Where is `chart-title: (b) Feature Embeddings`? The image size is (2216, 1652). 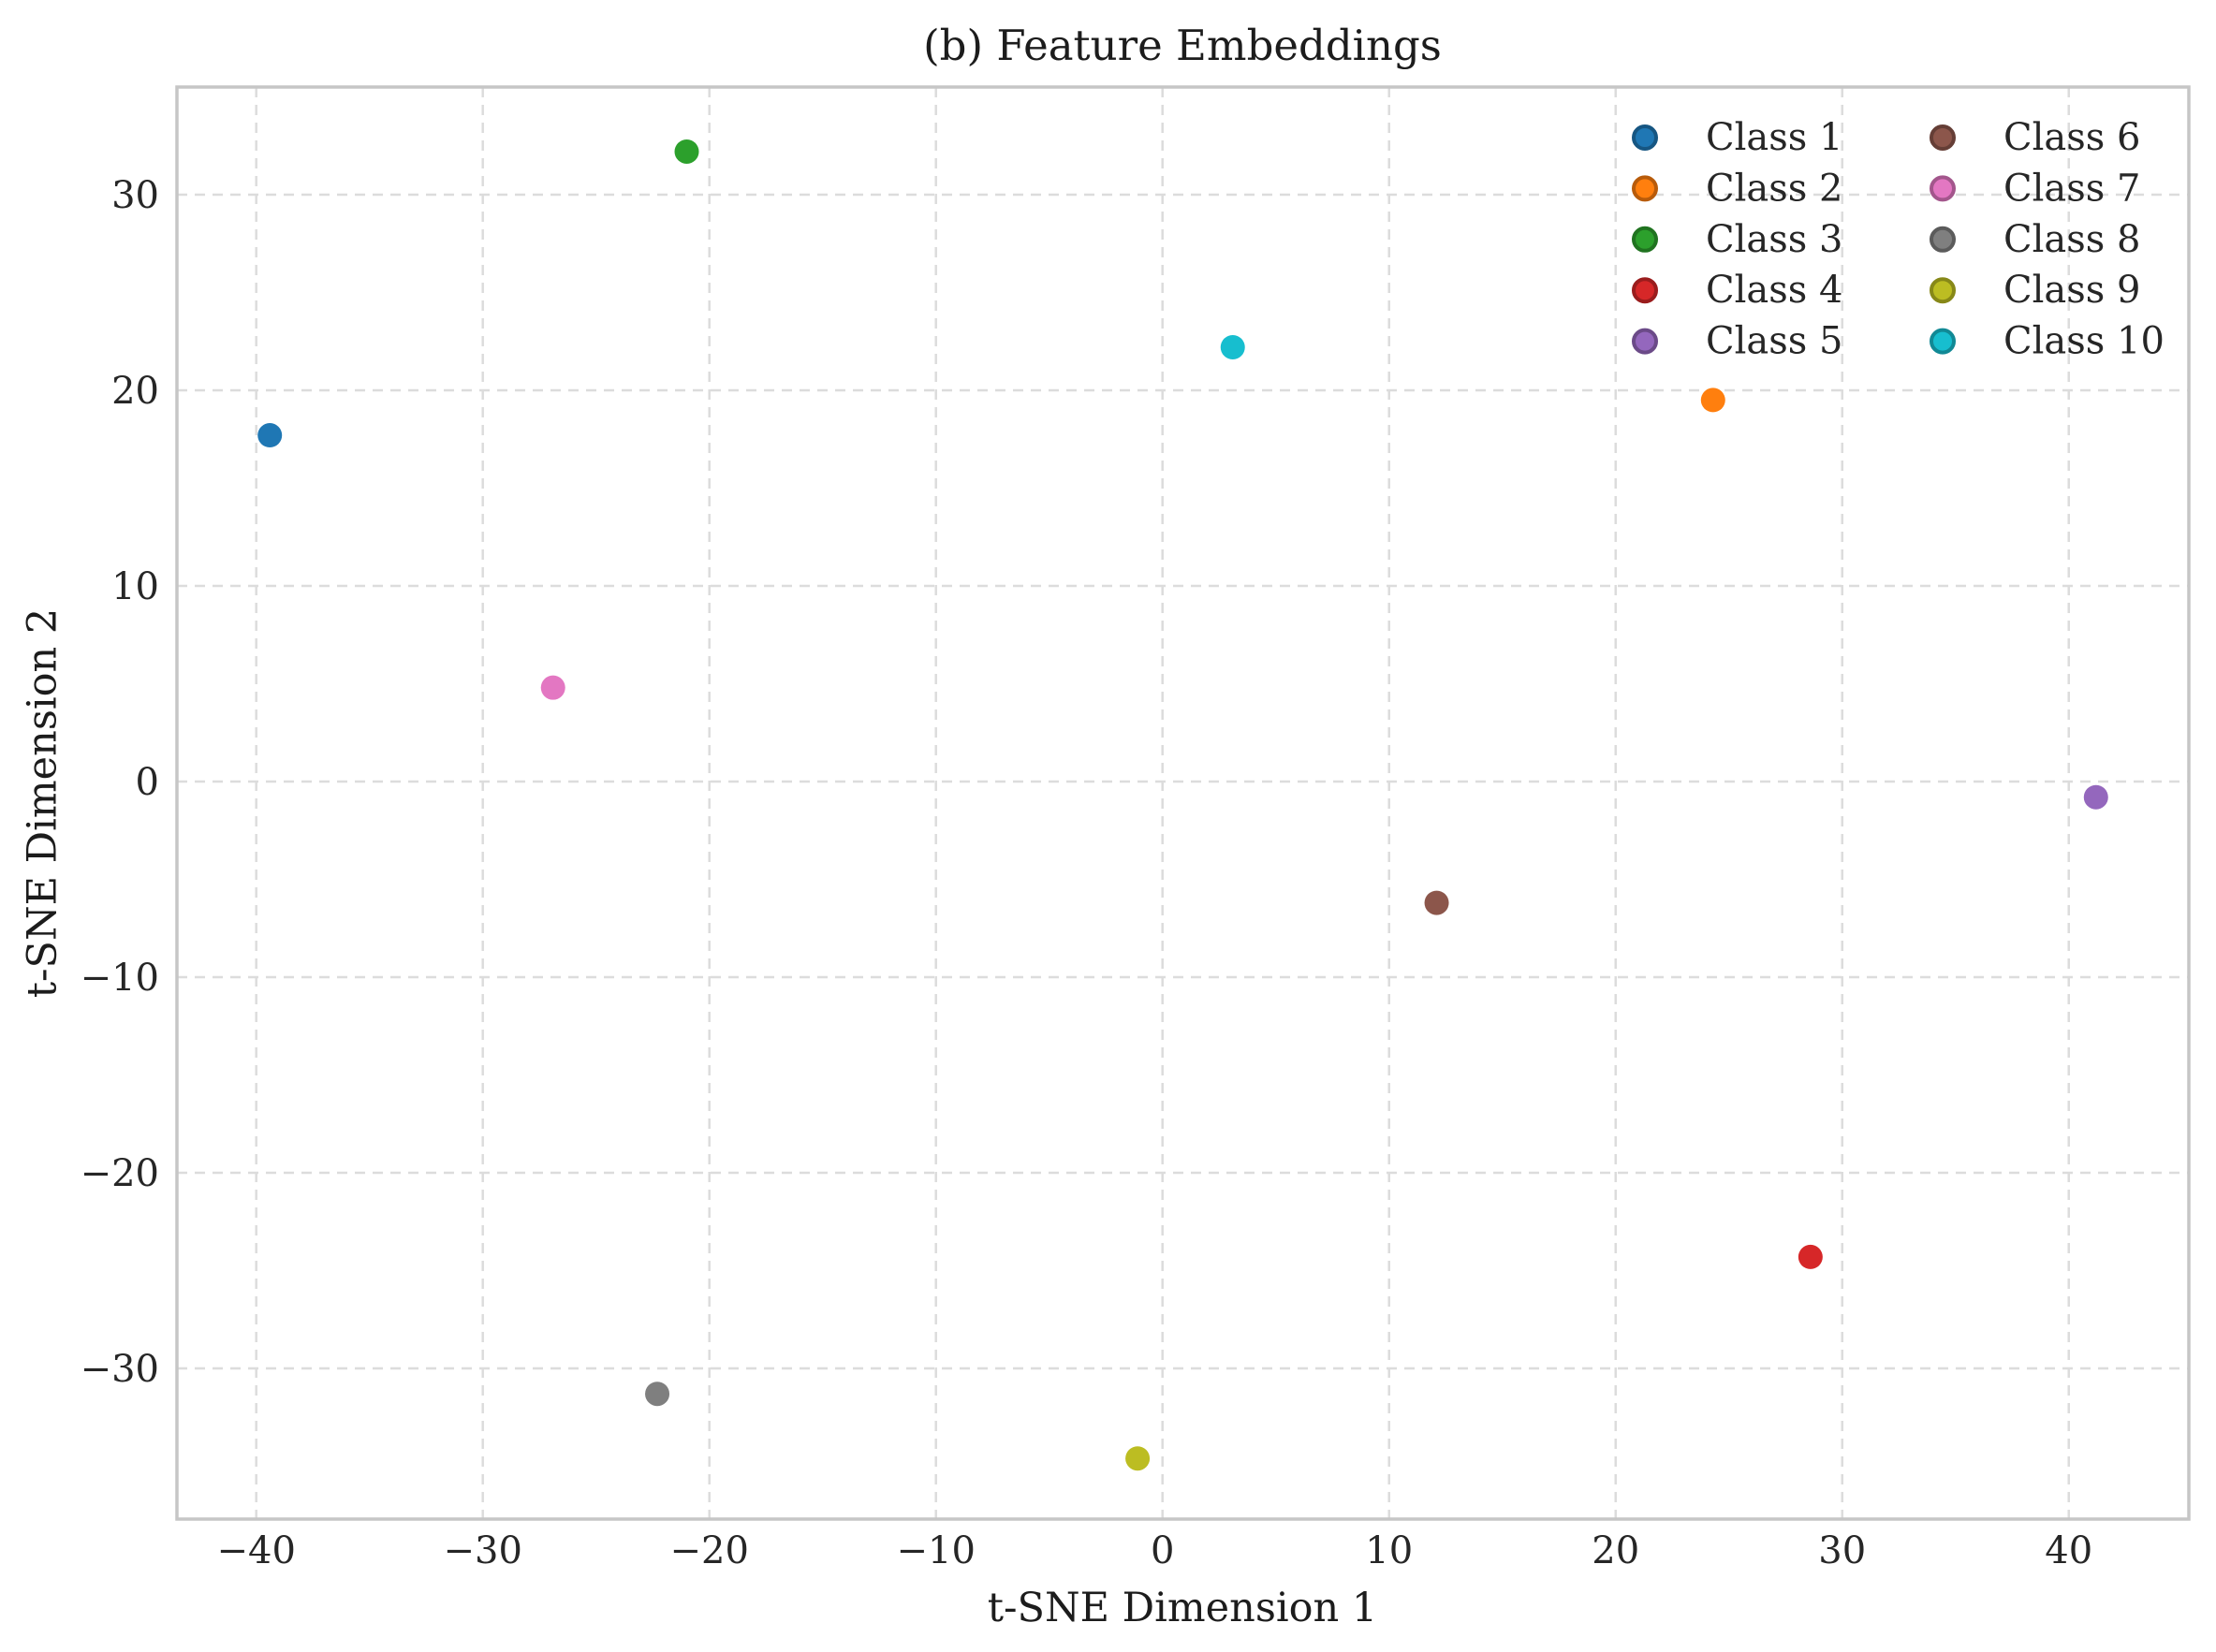
chart-title: (b) Feature Embeddings is located at coordinates (1182, 46).